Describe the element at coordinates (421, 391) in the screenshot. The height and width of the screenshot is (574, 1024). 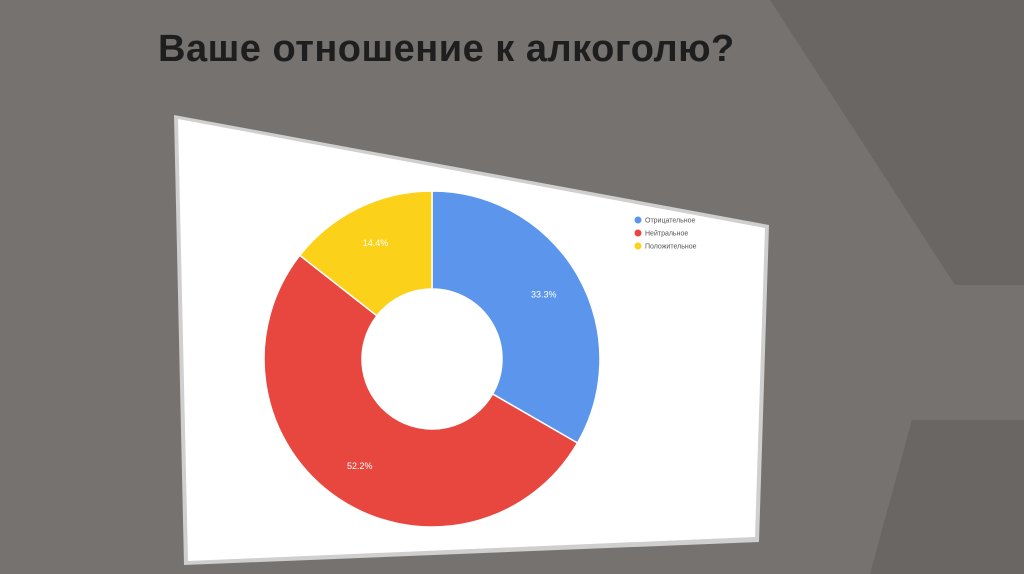
I see `donut-slice-neutral` at that location.